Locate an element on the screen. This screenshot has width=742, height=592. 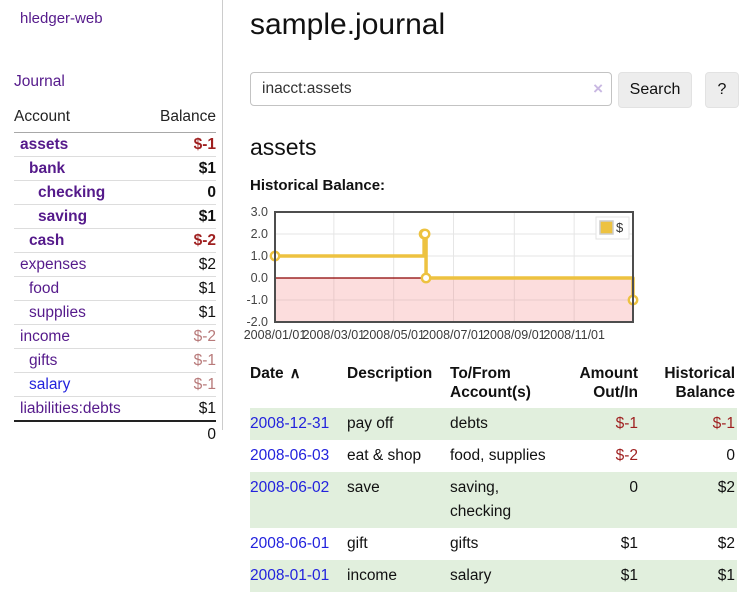
register-row: 2008-06-01 gift gifts $1 $2 is located at coordinates (493, 544).